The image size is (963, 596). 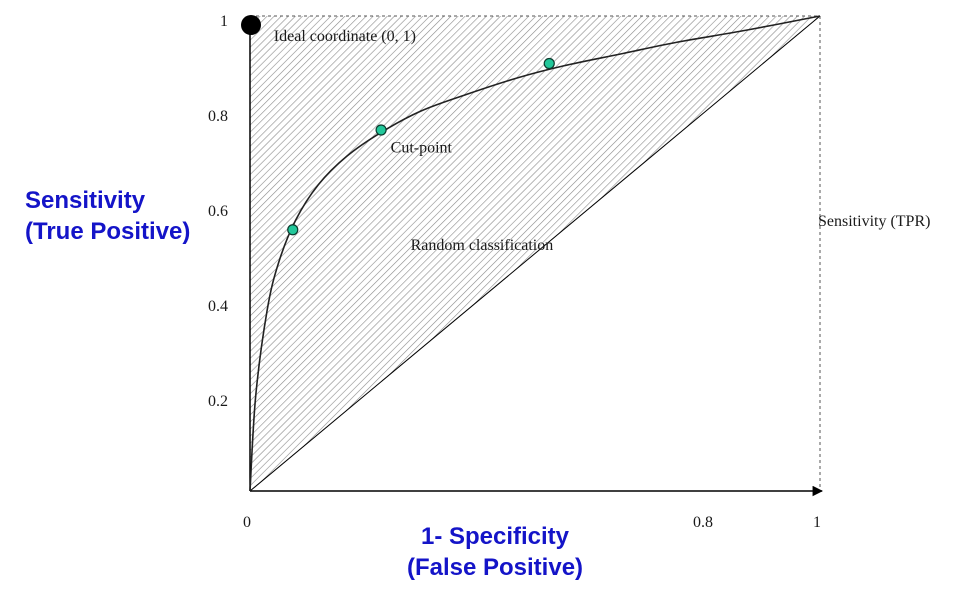 I want to click on x-tick-label: 1, so click(x=817, y=522).